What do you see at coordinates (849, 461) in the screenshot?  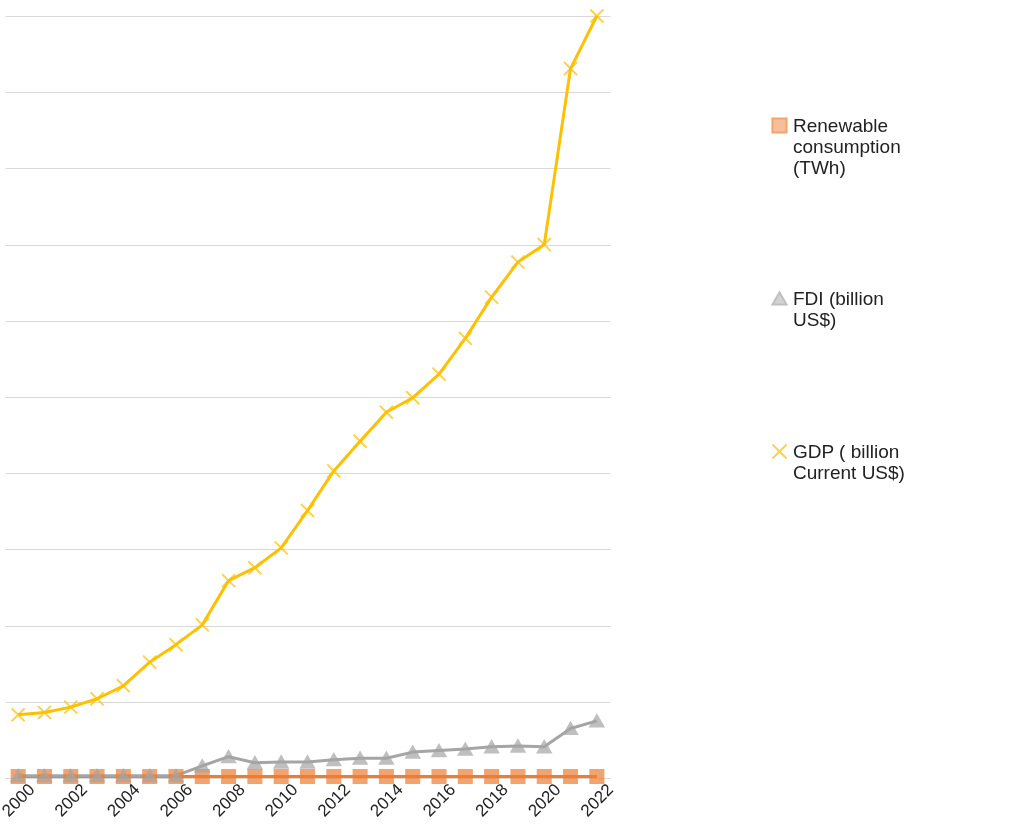 I see `legend-label: GDP ( billion Current US$)` at bounding box center [849, 461].